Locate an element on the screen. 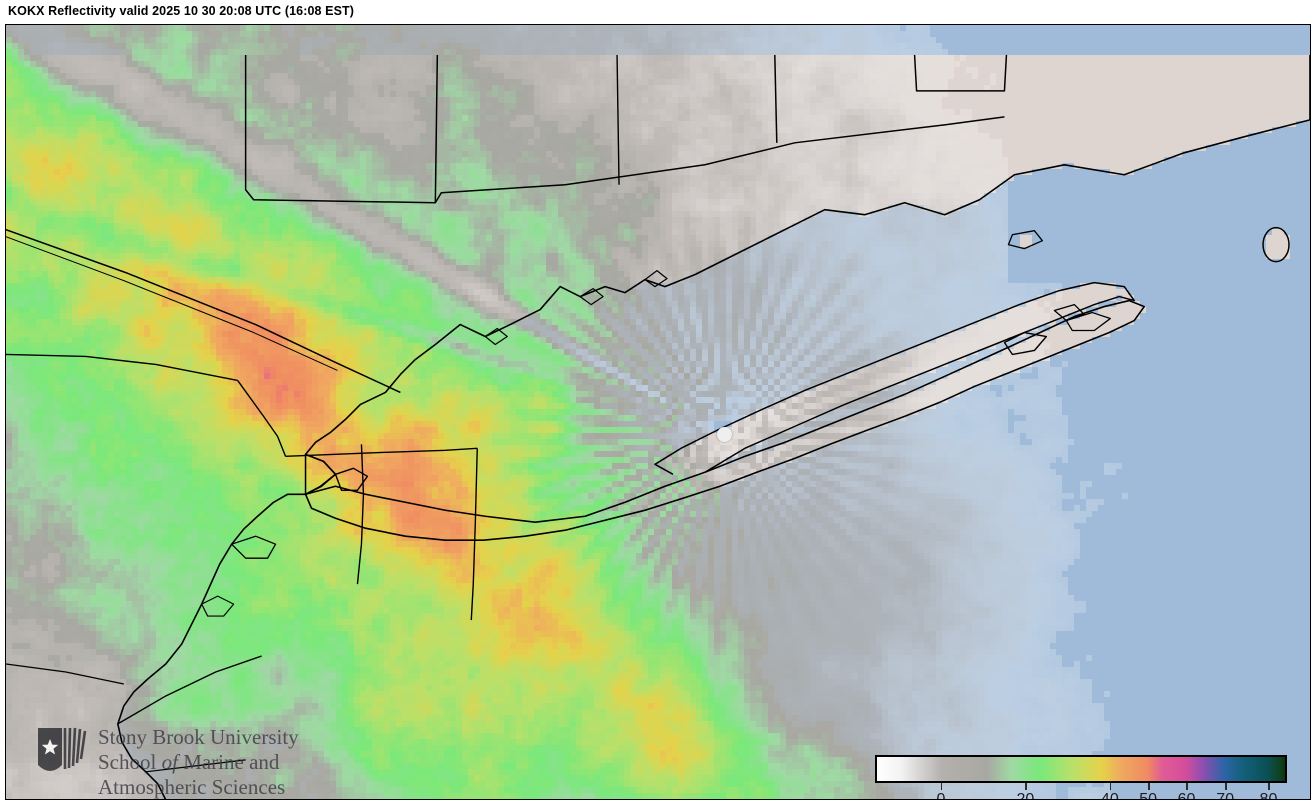 The width and height of the screenshot is (1316, 811). colorbar-tick-label: 80 is located at coordinates (1269, 795).